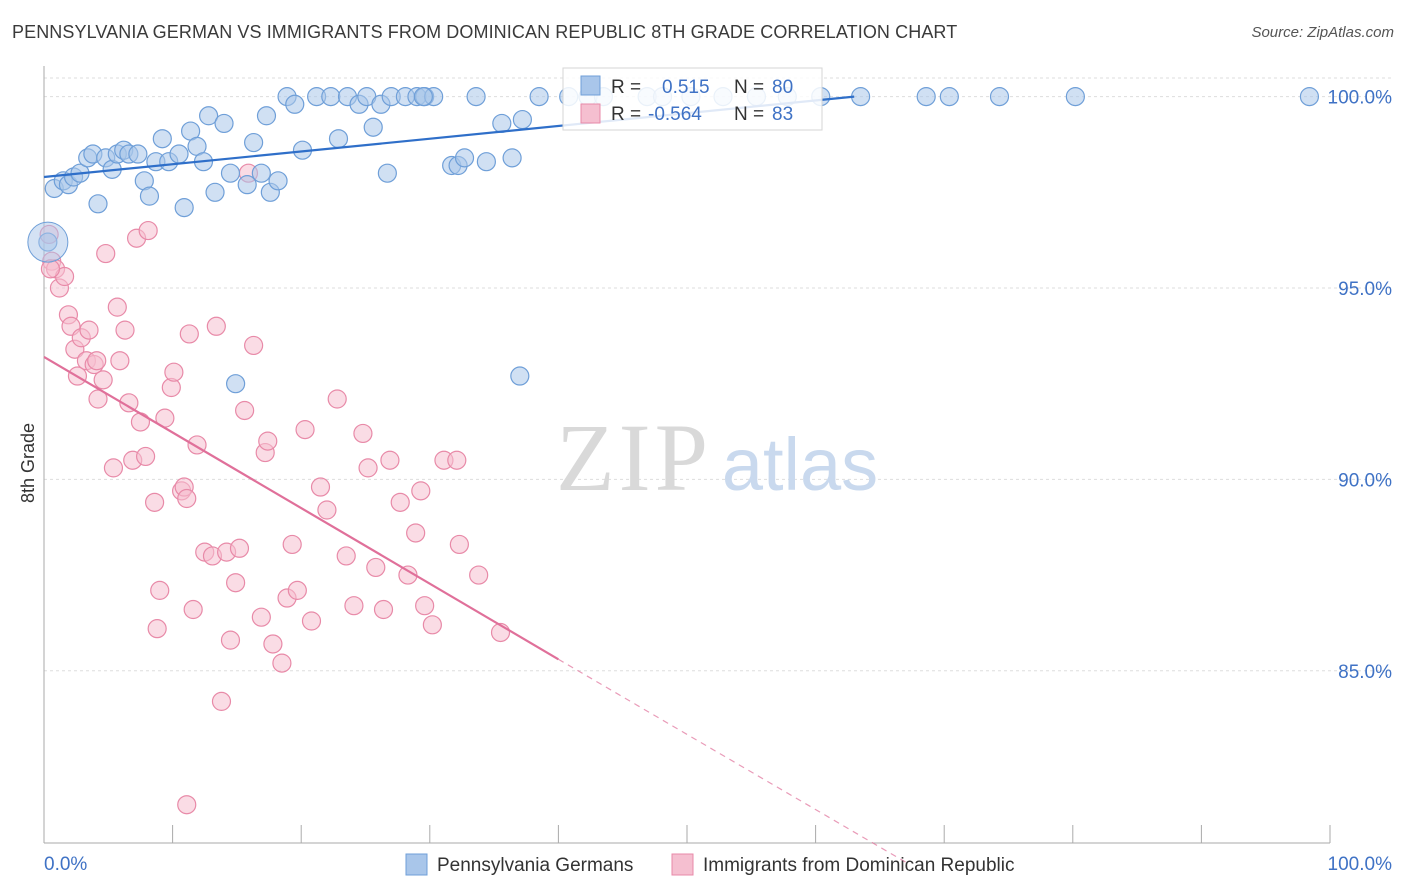 This screenshot has width=1406, height=892. What do you see at coordinates (686, 87) in the screenshot?
I see `stats-r-value-blue: 0.515` at bounding box center [686, 87].